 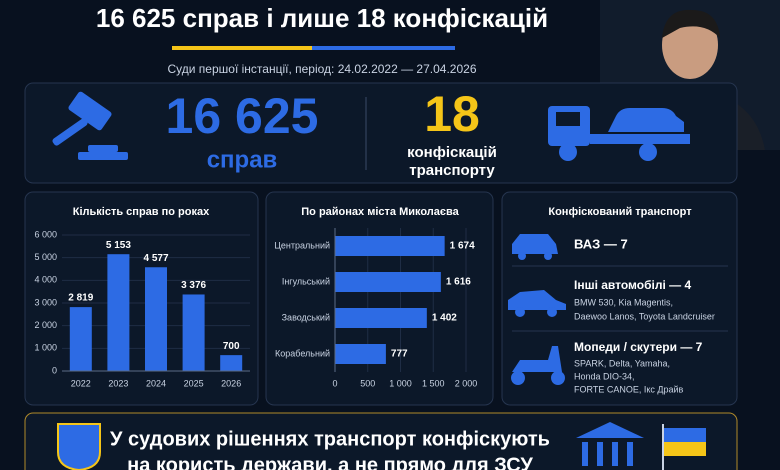 I want to click on y-tick-label: Центральний, so click(x=302, y=245).